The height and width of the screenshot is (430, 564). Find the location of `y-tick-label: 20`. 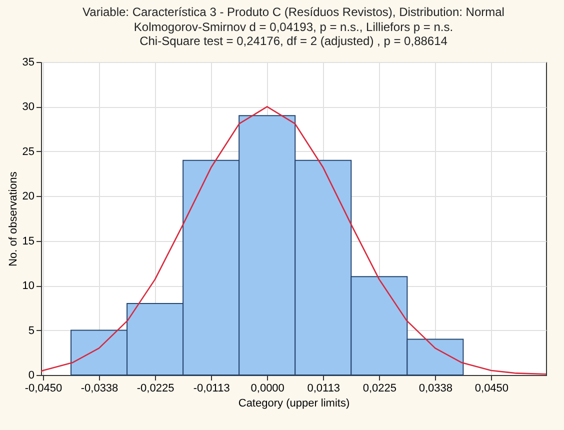

y-tick-label: 20 is located at coordinates (28, 196).